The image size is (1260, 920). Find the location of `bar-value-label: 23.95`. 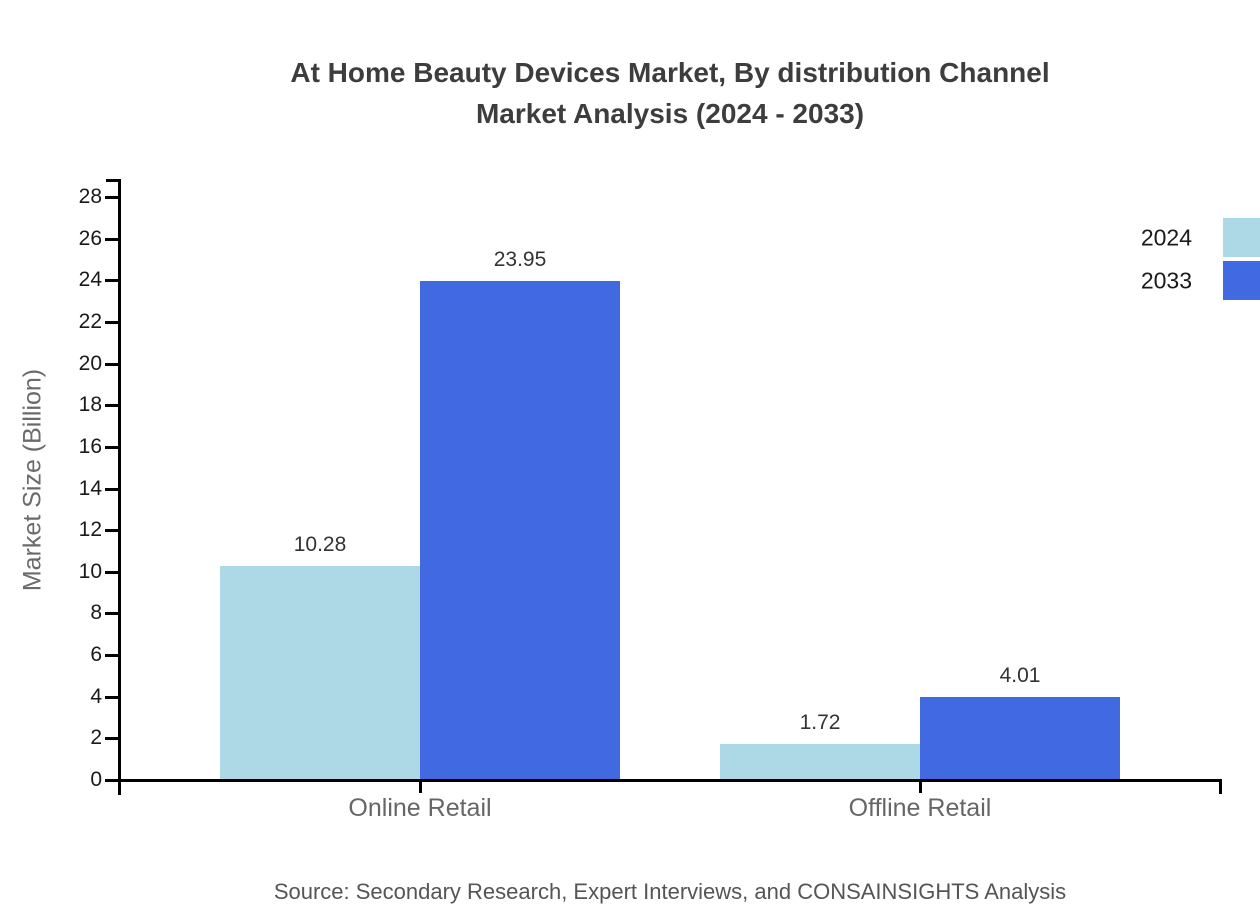

bar-value-label: 23.95 is located at coordinates (520, 260).